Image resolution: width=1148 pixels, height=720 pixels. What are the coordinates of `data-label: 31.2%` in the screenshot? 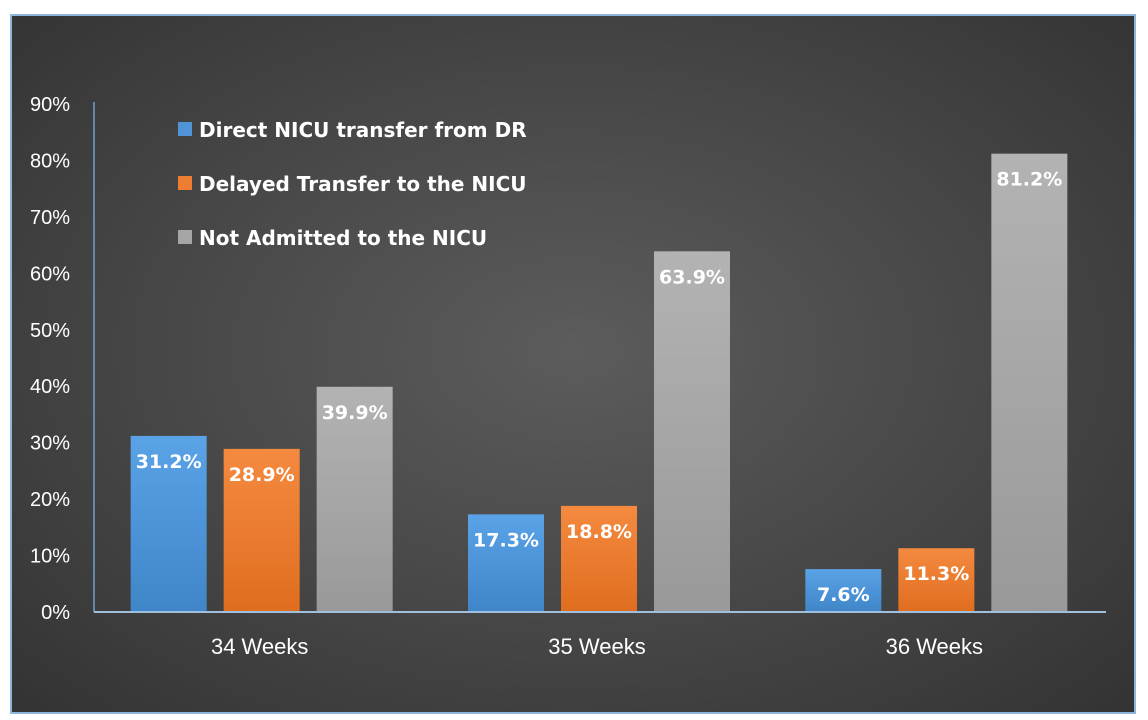 It's located at (169, 462).